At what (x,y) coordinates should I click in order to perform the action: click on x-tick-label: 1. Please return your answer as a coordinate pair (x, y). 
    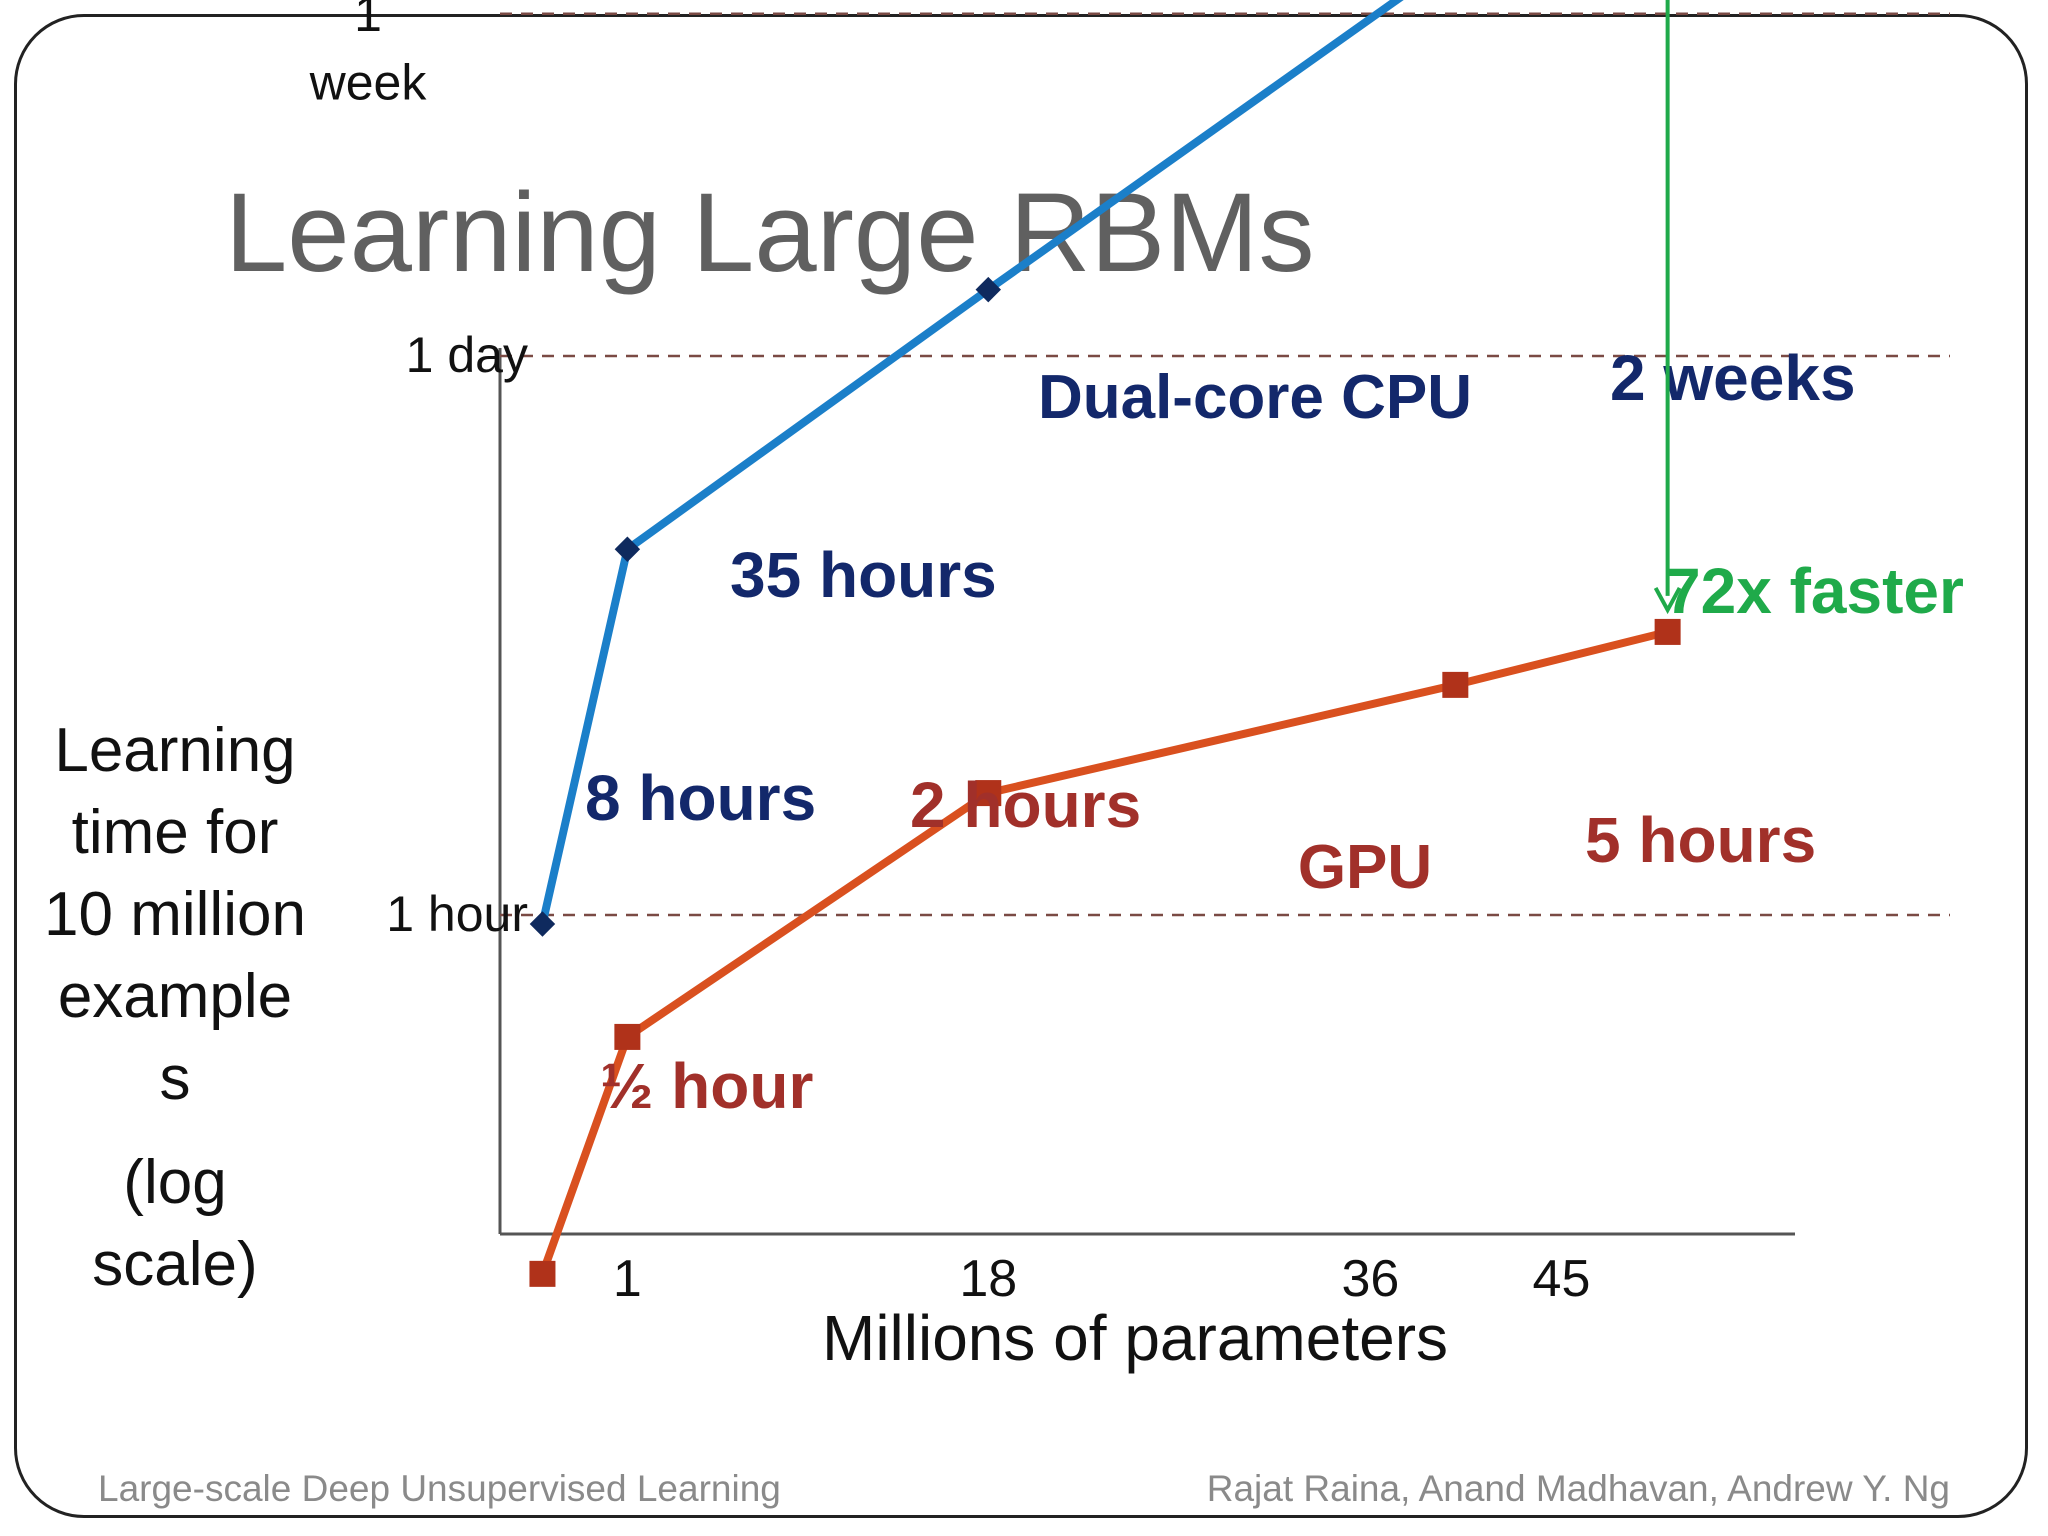
    Looking at the image, I should click on (627, 1279).